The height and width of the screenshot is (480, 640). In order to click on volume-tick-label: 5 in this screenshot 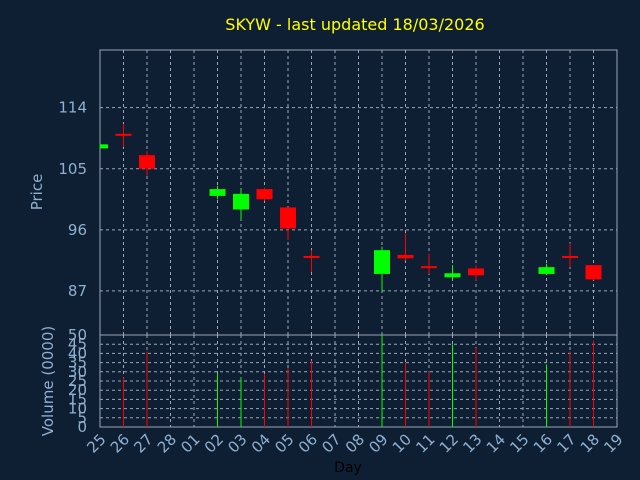, I will do `click(82, 418)`.